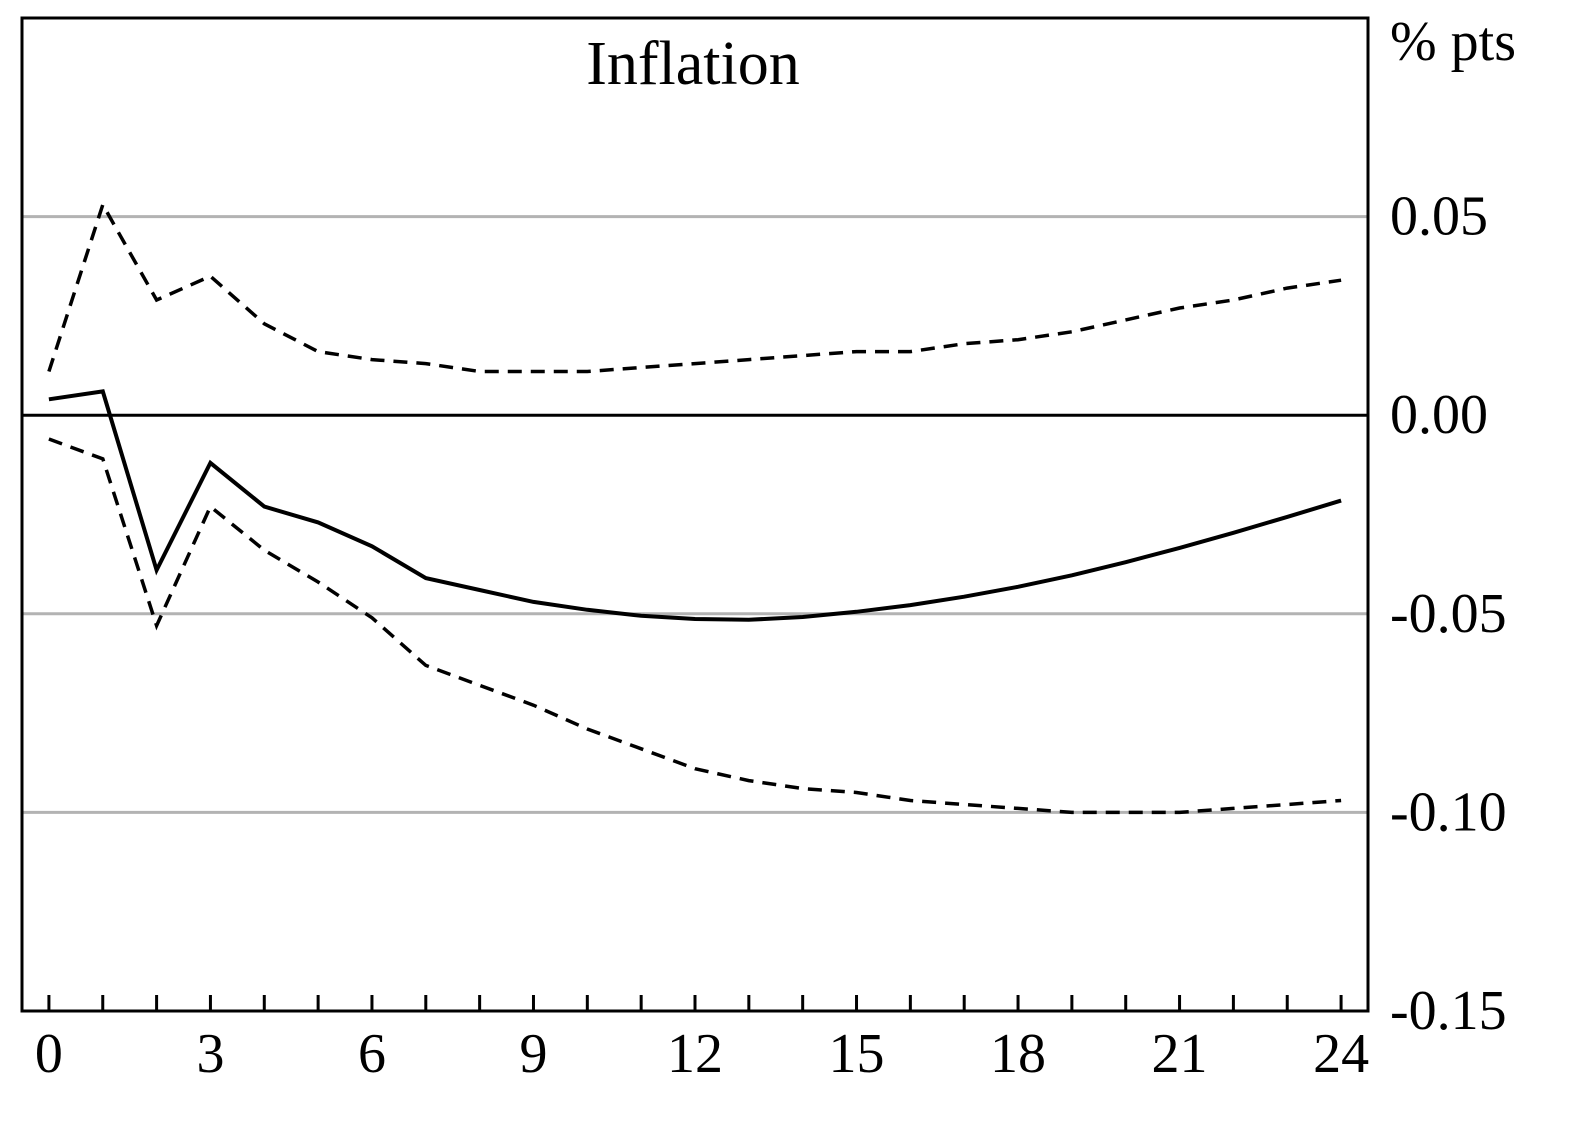 Image resolution: width=1593 pixels, height=1126 pixels. I want to click on x-tick-label-12: 12, so click(695, 1054).